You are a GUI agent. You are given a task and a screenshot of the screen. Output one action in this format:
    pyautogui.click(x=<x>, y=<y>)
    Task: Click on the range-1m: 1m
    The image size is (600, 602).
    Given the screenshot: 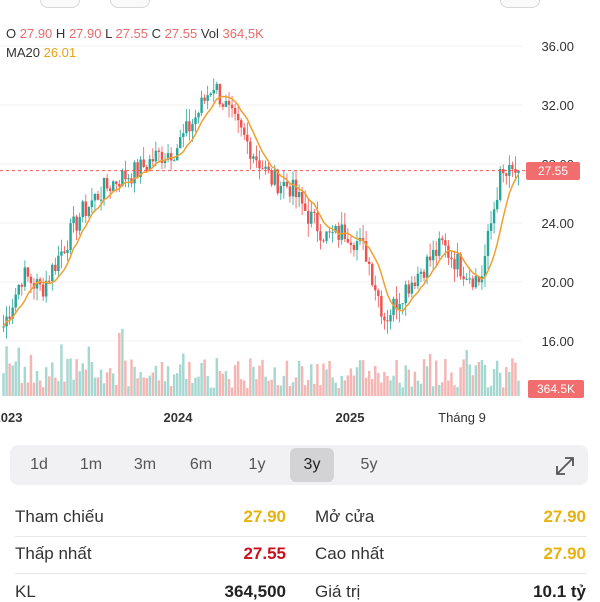 What is the action you would take?
    pyautogui.click(x=91, y=464)
    